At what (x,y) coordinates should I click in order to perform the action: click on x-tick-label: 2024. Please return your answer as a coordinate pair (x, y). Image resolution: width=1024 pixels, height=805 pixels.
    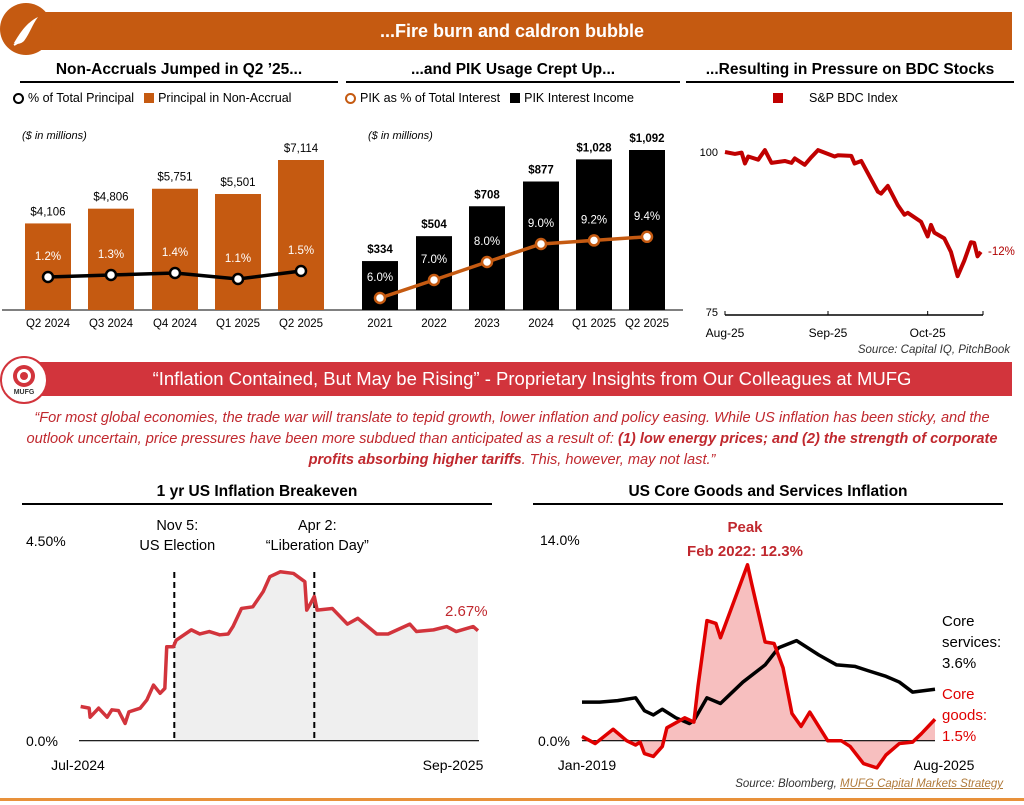
    Looking at the image, I should click on (541, 324).